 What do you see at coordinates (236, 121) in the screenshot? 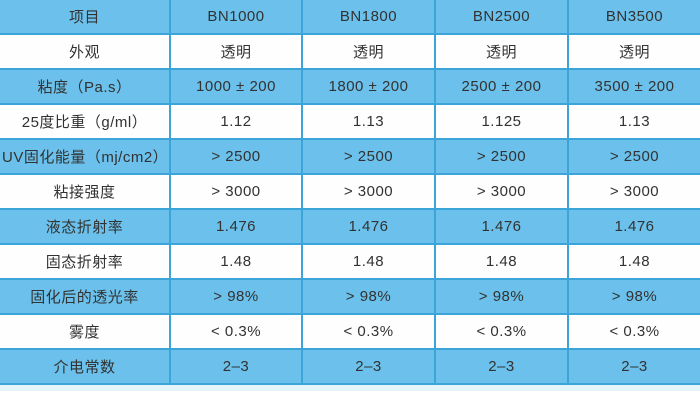
I see `cell-value: 1.12` at bounding box center [236, 121].